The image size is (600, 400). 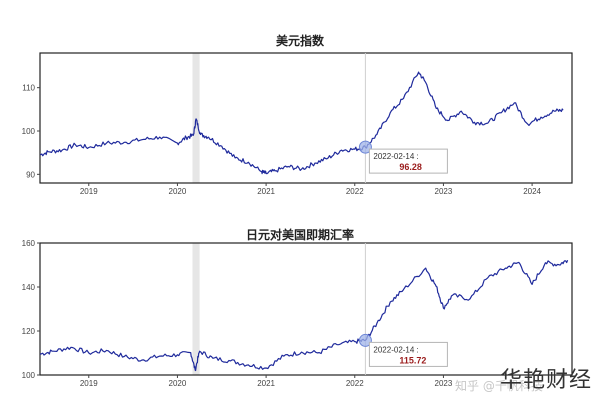 I want to click on y-tick-label: 140, so click(x=29, y=287).